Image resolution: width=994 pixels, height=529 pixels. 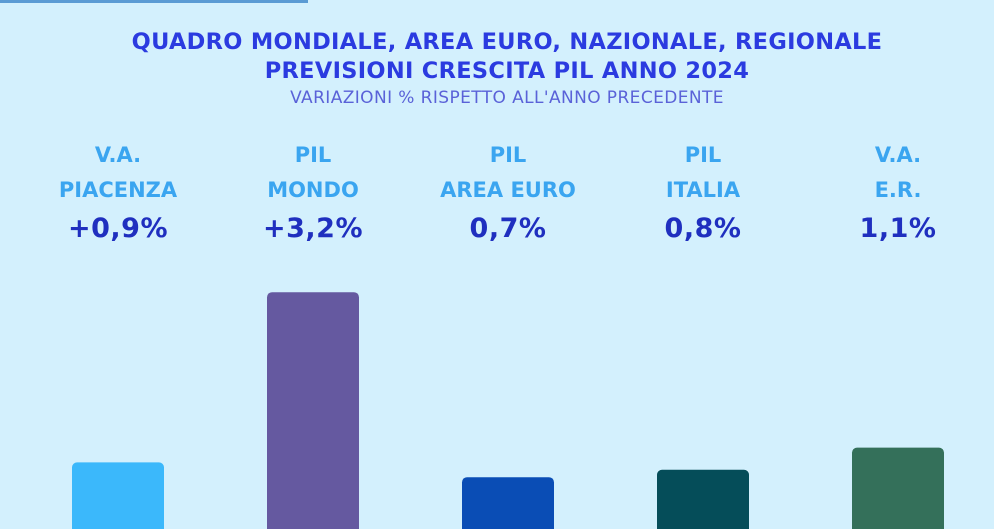 I want to click on category-label-line2: AREA EURO, so click(x=508, y=190).